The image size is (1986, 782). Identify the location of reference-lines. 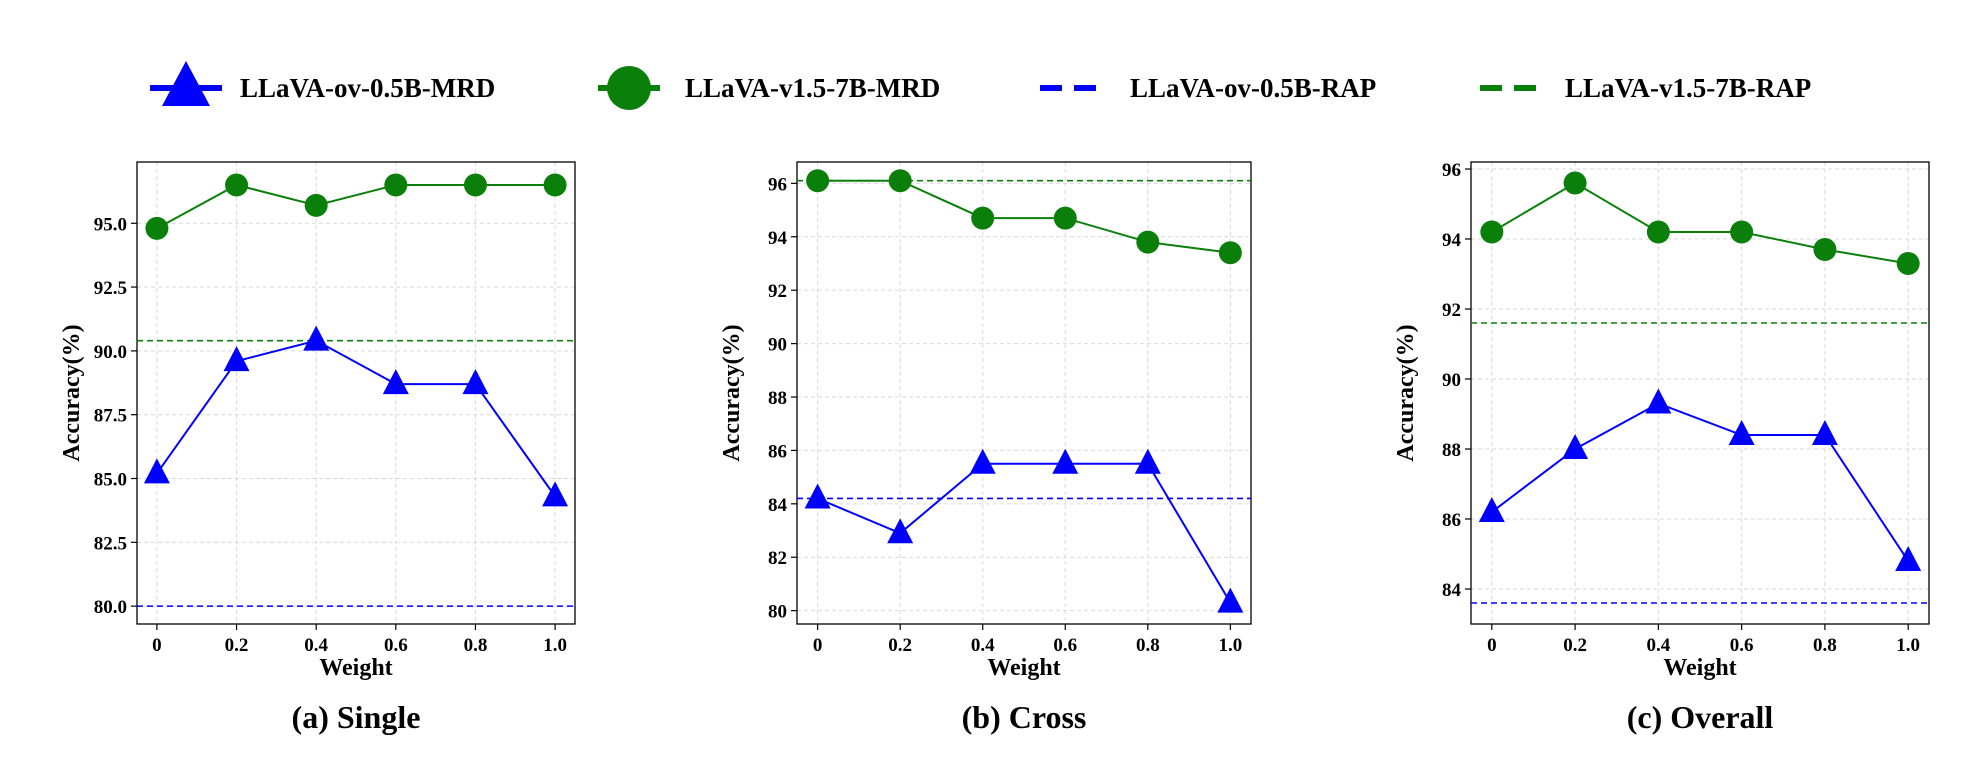
(356, 473).